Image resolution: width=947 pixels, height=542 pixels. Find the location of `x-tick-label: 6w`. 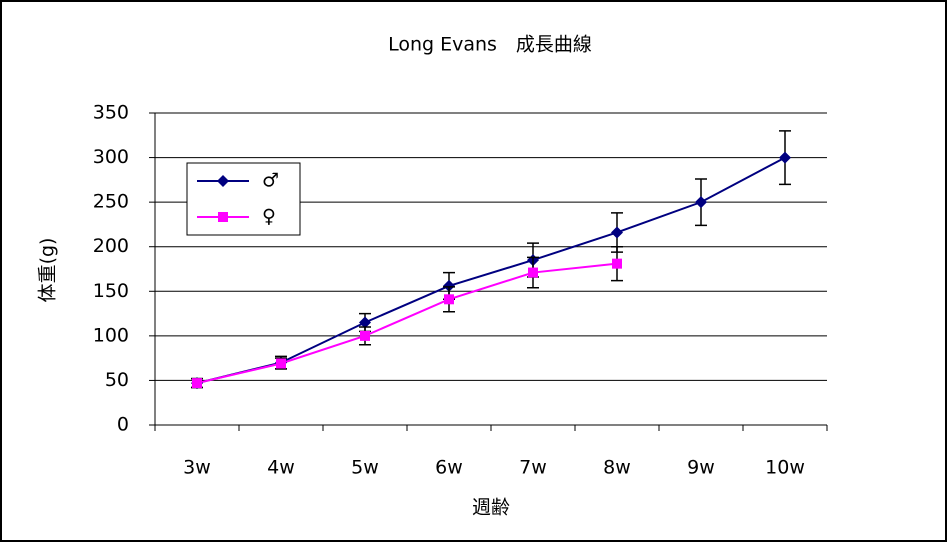

x-tick-label: 6w is located at coordinates (449, 468).